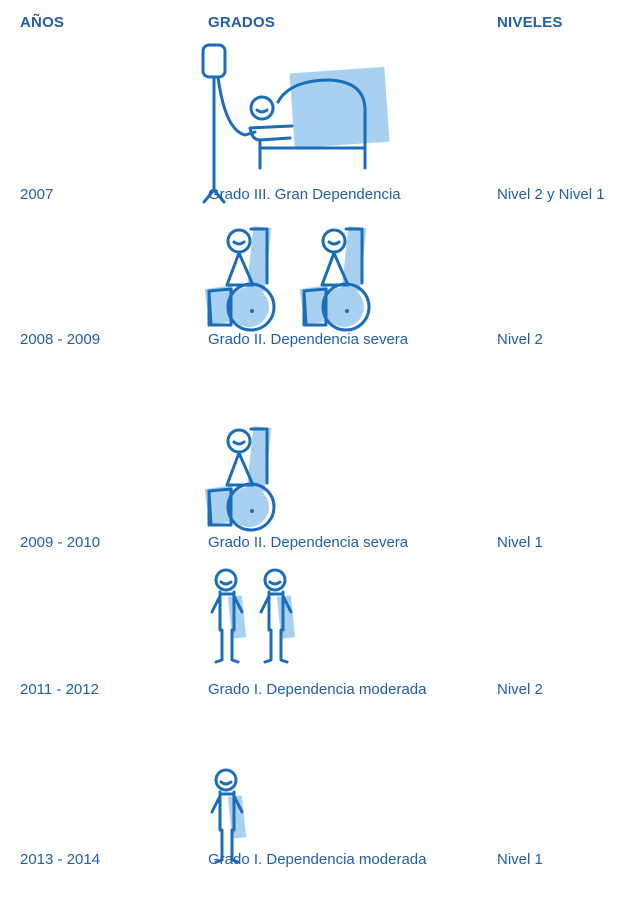  Describe the element at coordinates (242, 22) in the screenshot. I see `header-grades: GRADOS` at that location.